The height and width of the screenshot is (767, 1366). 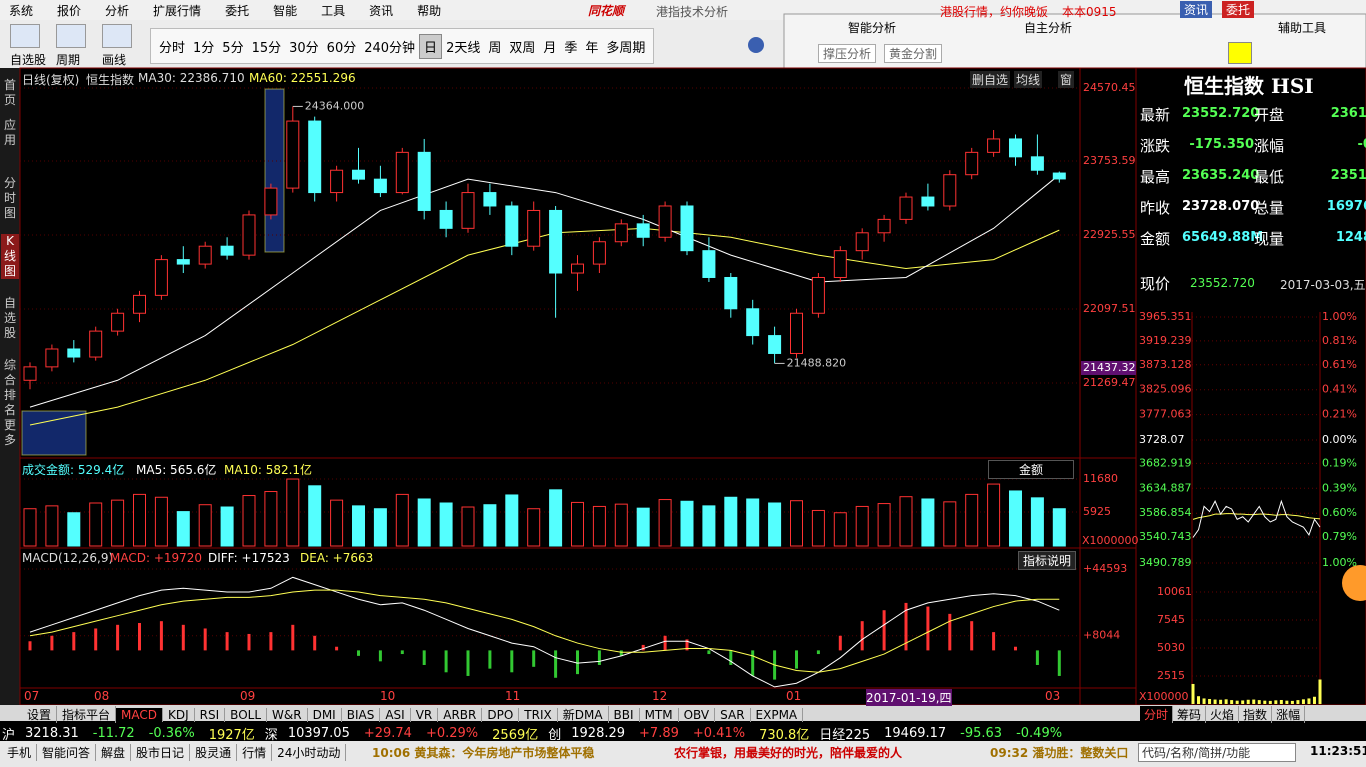 I want to click on menu-item: 帮助, so click(x=429, y=11).